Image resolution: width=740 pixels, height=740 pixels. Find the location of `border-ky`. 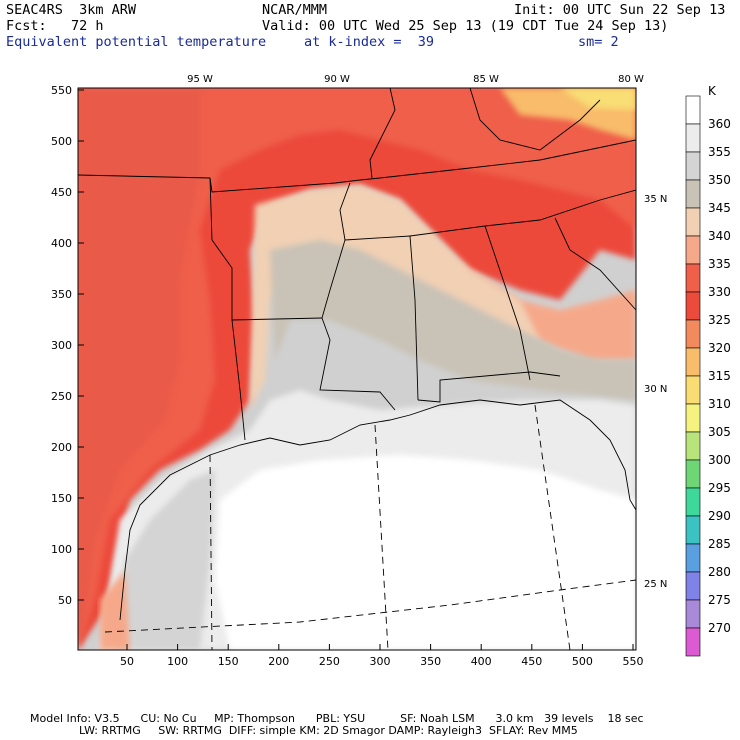

border-ky is located at coordinates (535, 119).